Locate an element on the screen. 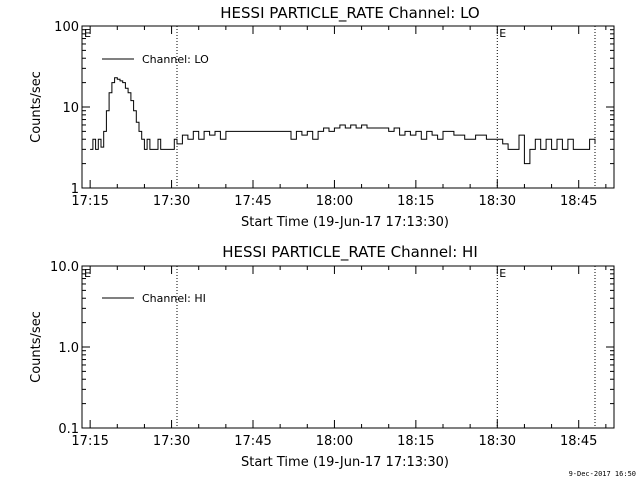  footer-timestamp: 9-Dec-2017 16:50 is located at coordinates (602, 474).